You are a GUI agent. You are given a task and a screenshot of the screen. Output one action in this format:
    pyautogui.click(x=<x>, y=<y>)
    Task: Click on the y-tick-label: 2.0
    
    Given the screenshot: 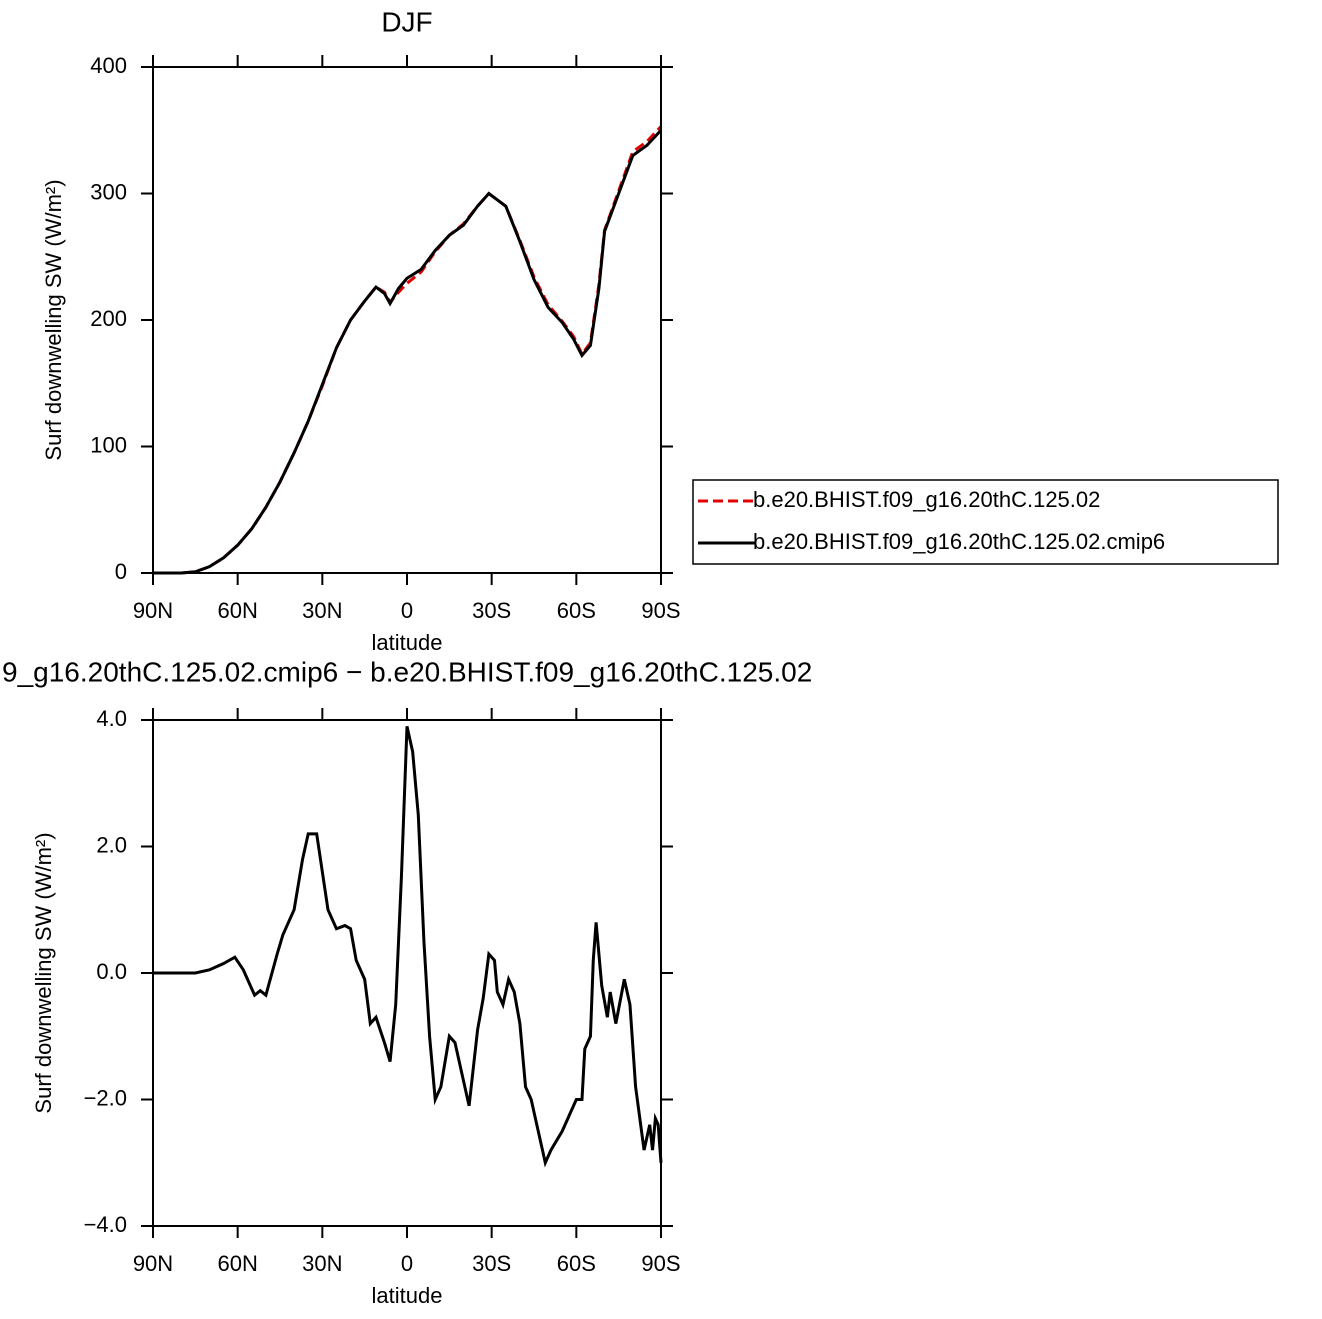 What is the action you would take?
    pyautogui.click(x=111, y=844)
    